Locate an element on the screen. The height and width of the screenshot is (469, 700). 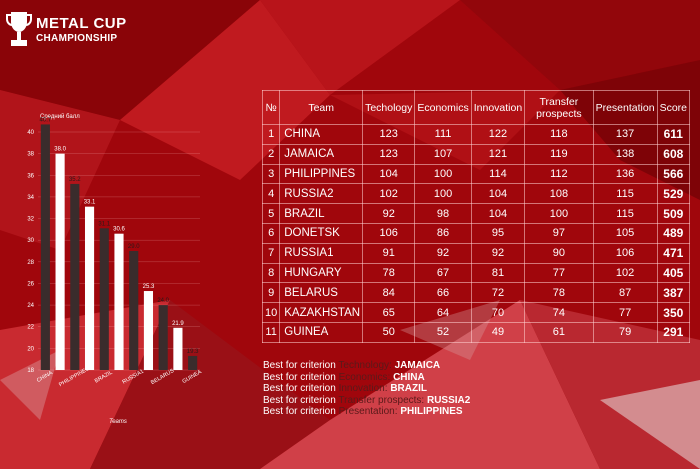
bar-value-label: 31.1 is located at coordinates (104, 224).